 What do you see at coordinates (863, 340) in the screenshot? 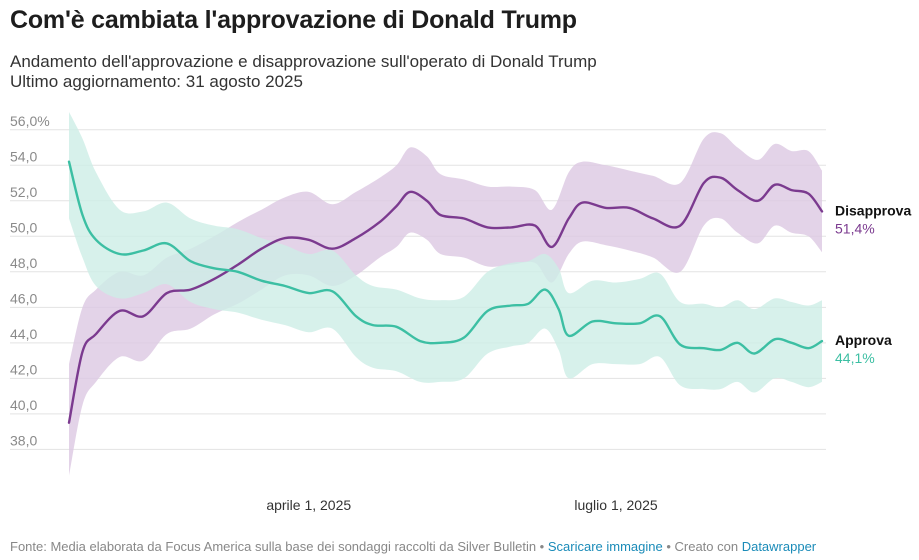
I see `approve-series-label: Approva` at bounding box center [863, 340].